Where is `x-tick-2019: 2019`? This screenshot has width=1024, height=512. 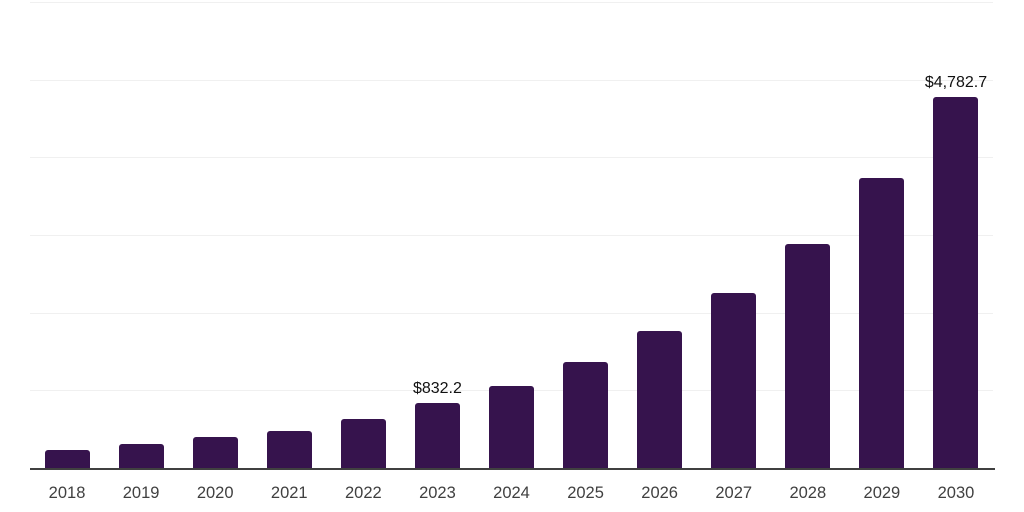
x-tick-2019: 2019 is located at coordinates (141, 493).